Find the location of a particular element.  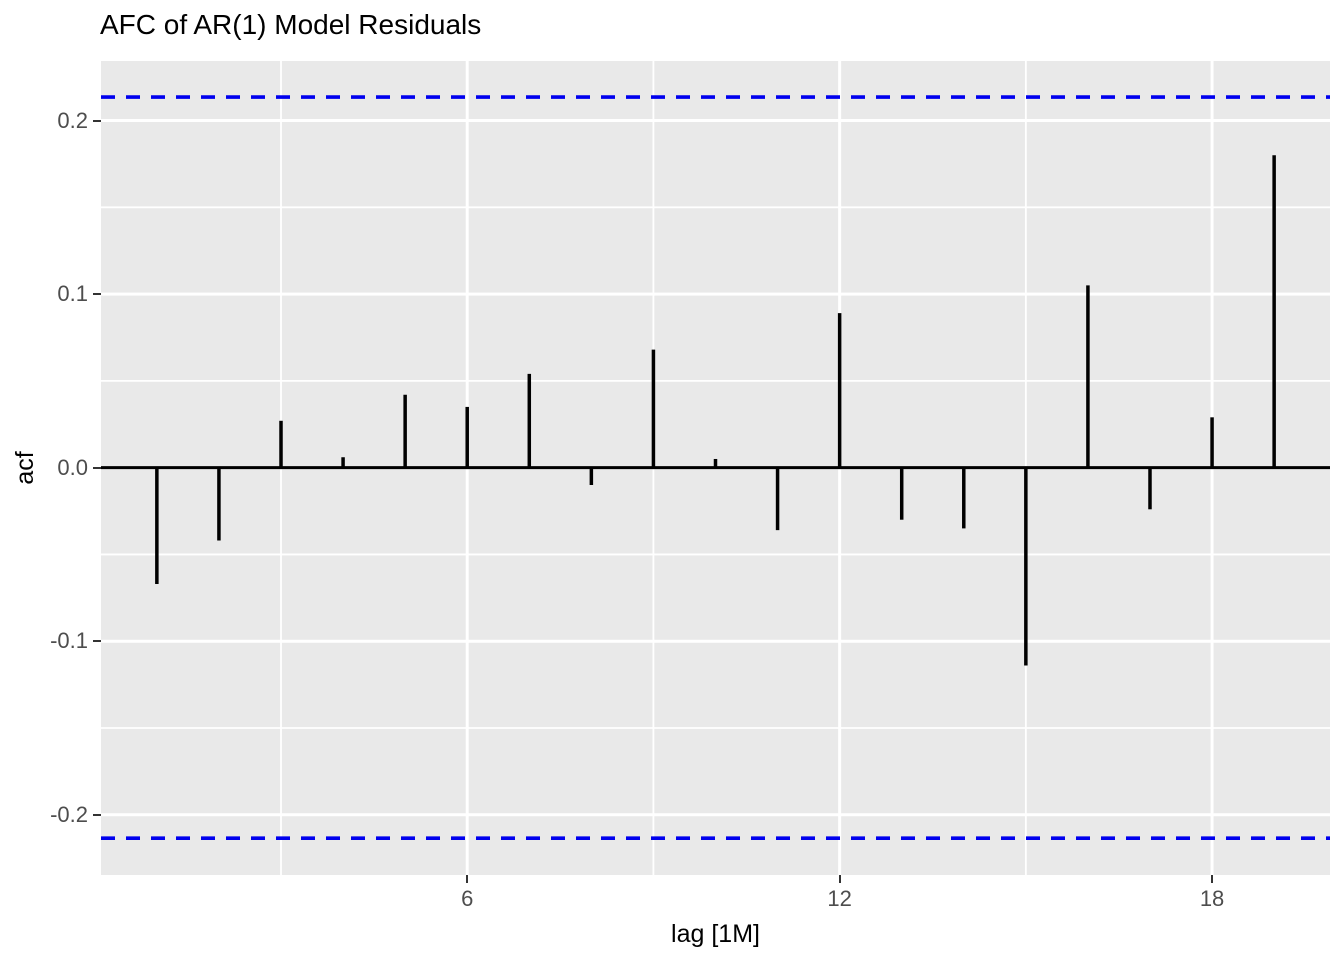

x-tick-label: 6 is located at coordinates (467, 898).